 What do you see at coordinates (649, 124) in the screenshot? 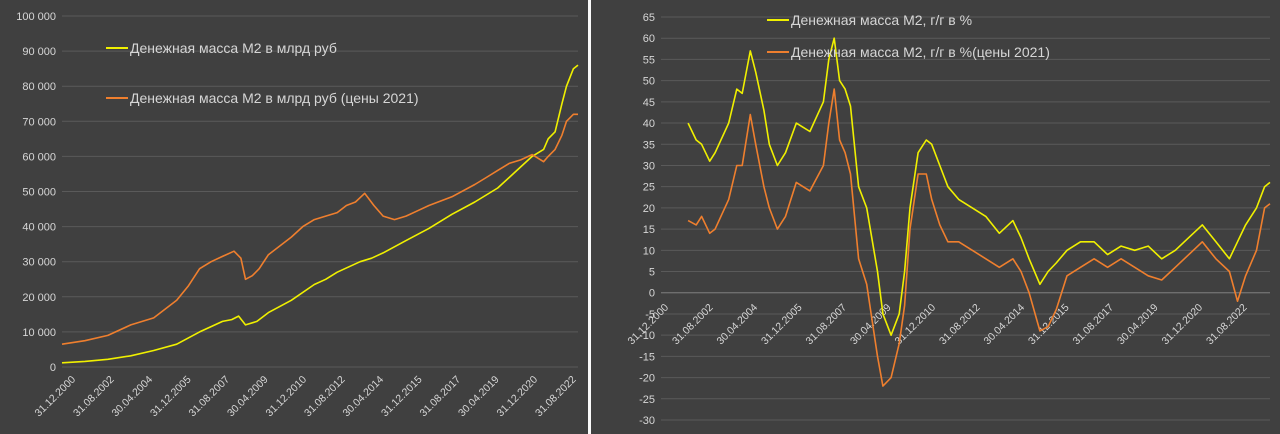
I see `y-tick-label: 40` at bounding box center [649, 124].